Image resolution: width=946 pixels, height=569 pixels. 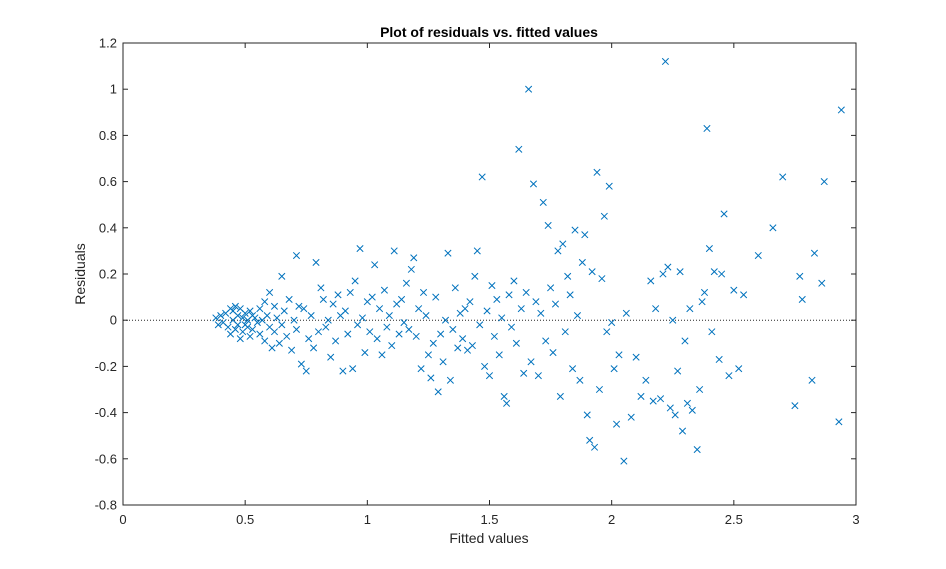 I want to click on chart-title: Plot of residuals vs. fitted values, so click(x=489, y=32).